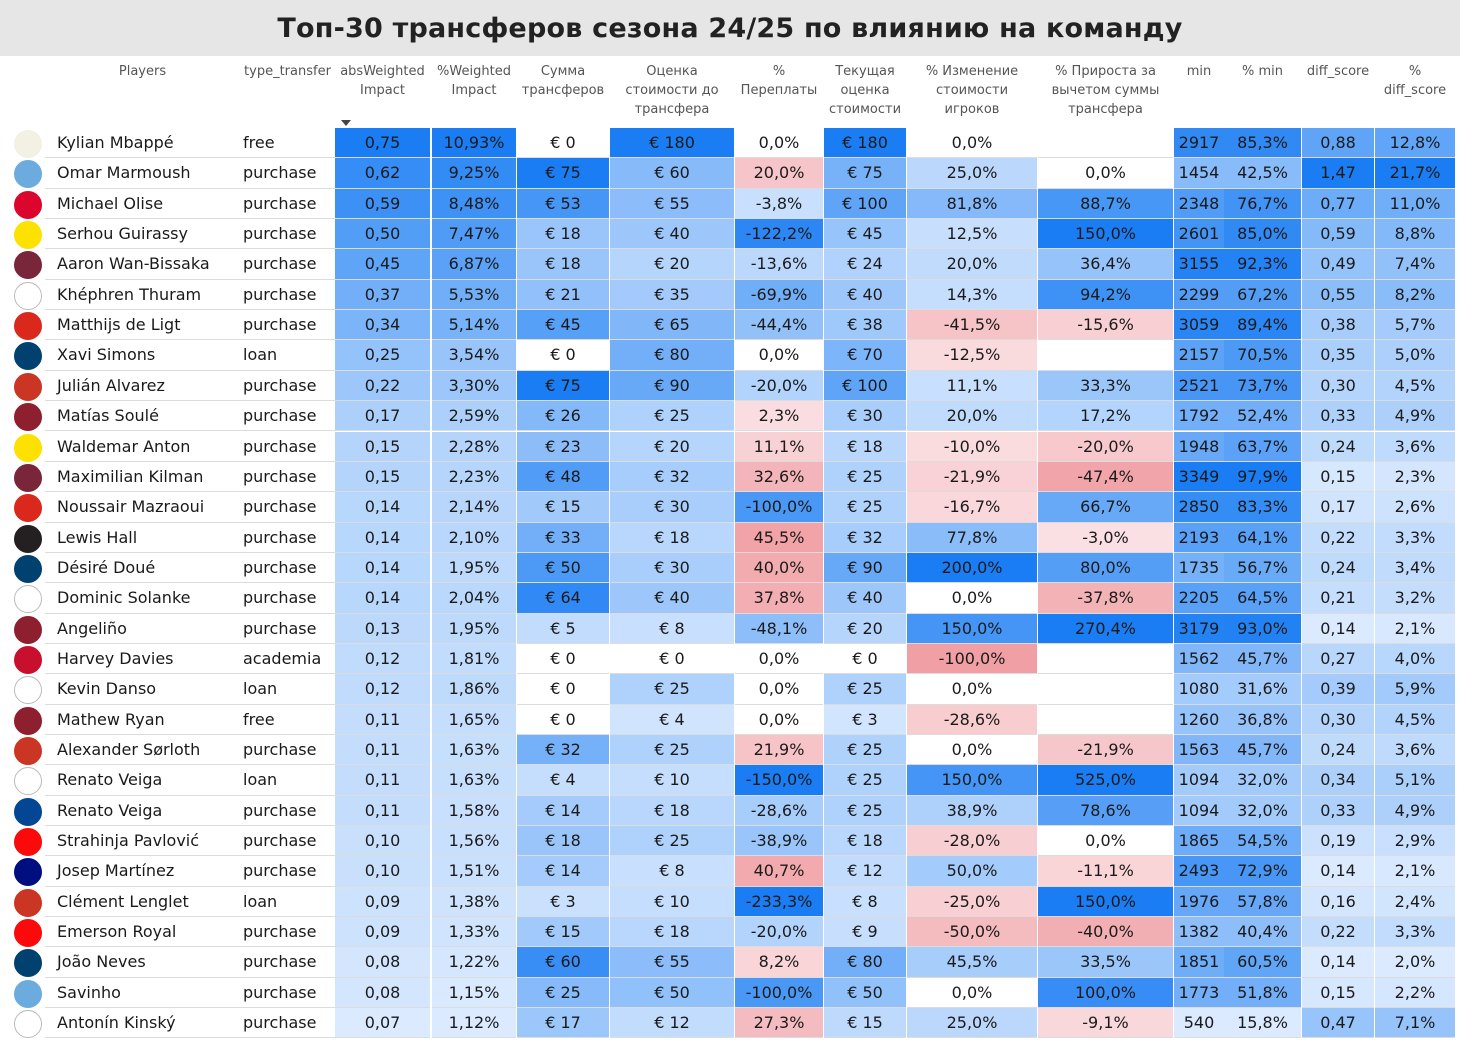  I want to click on sort-descending-icon, so click(346, 123).